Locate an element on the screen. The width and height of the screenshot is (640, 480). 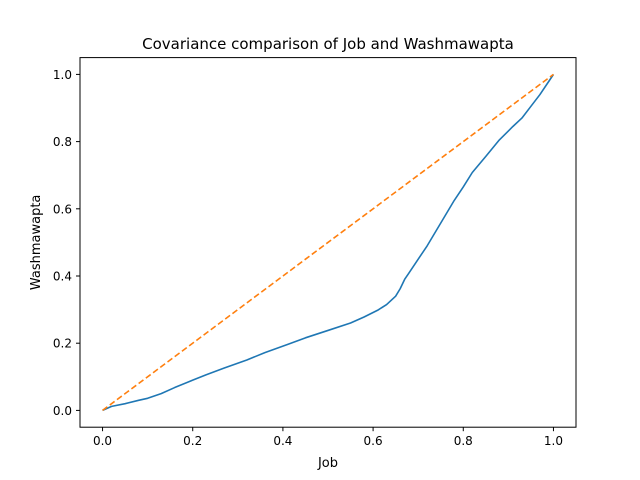
x-tick-label: 0.0 is located at coordinates (102, 441).